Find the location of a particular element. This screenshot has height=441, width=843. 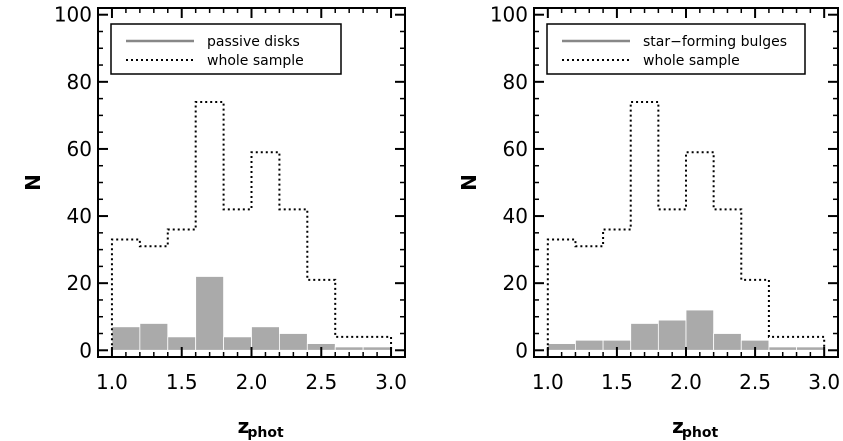

legend: passive disks whole sample is located at coordinates (226, 49).